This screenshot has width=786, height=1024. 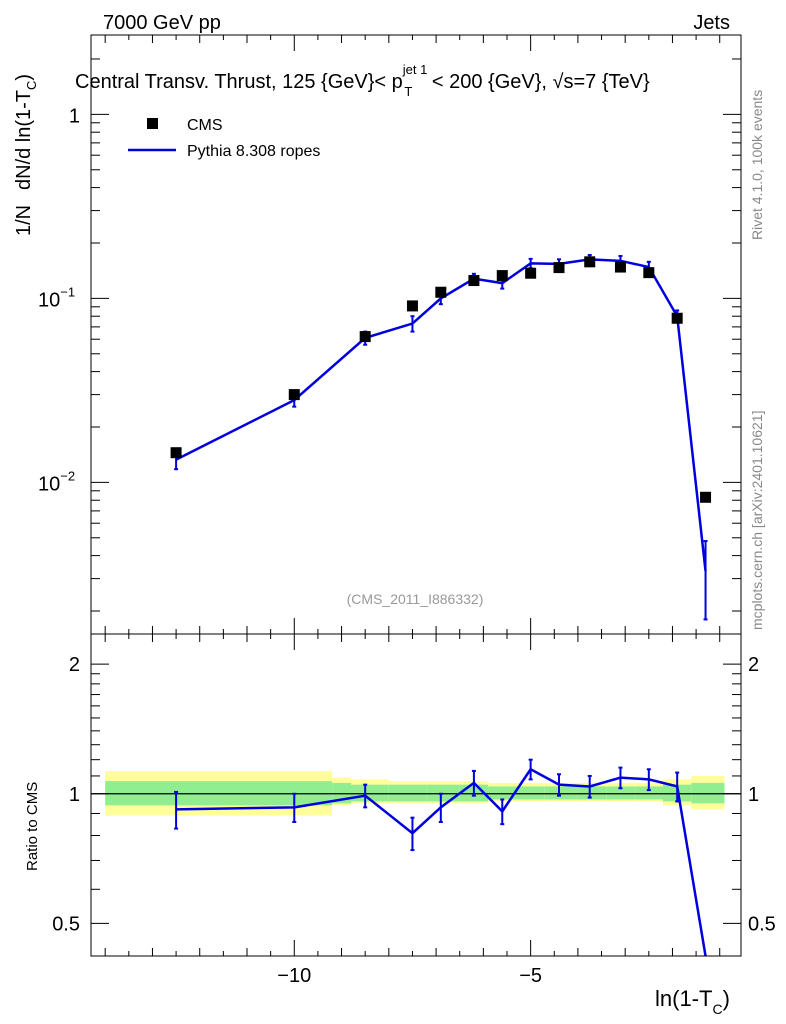 I want to click on ratio-tick-label-right: 2, so click(x=753, y=665).